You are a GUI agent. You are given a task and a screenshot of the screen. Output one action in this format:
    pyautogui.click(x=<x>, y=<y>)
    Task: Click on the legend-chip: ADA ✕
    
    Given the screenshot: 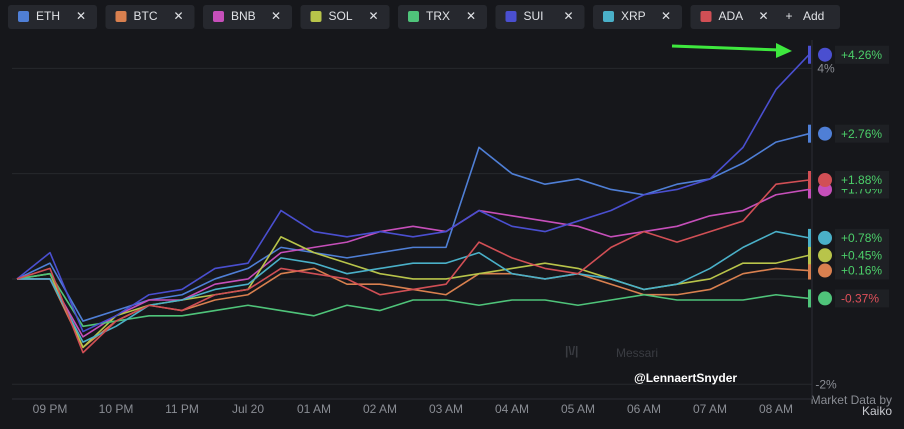 What is the action you would take?
    pyautogui.click(x=735, y=17)
    